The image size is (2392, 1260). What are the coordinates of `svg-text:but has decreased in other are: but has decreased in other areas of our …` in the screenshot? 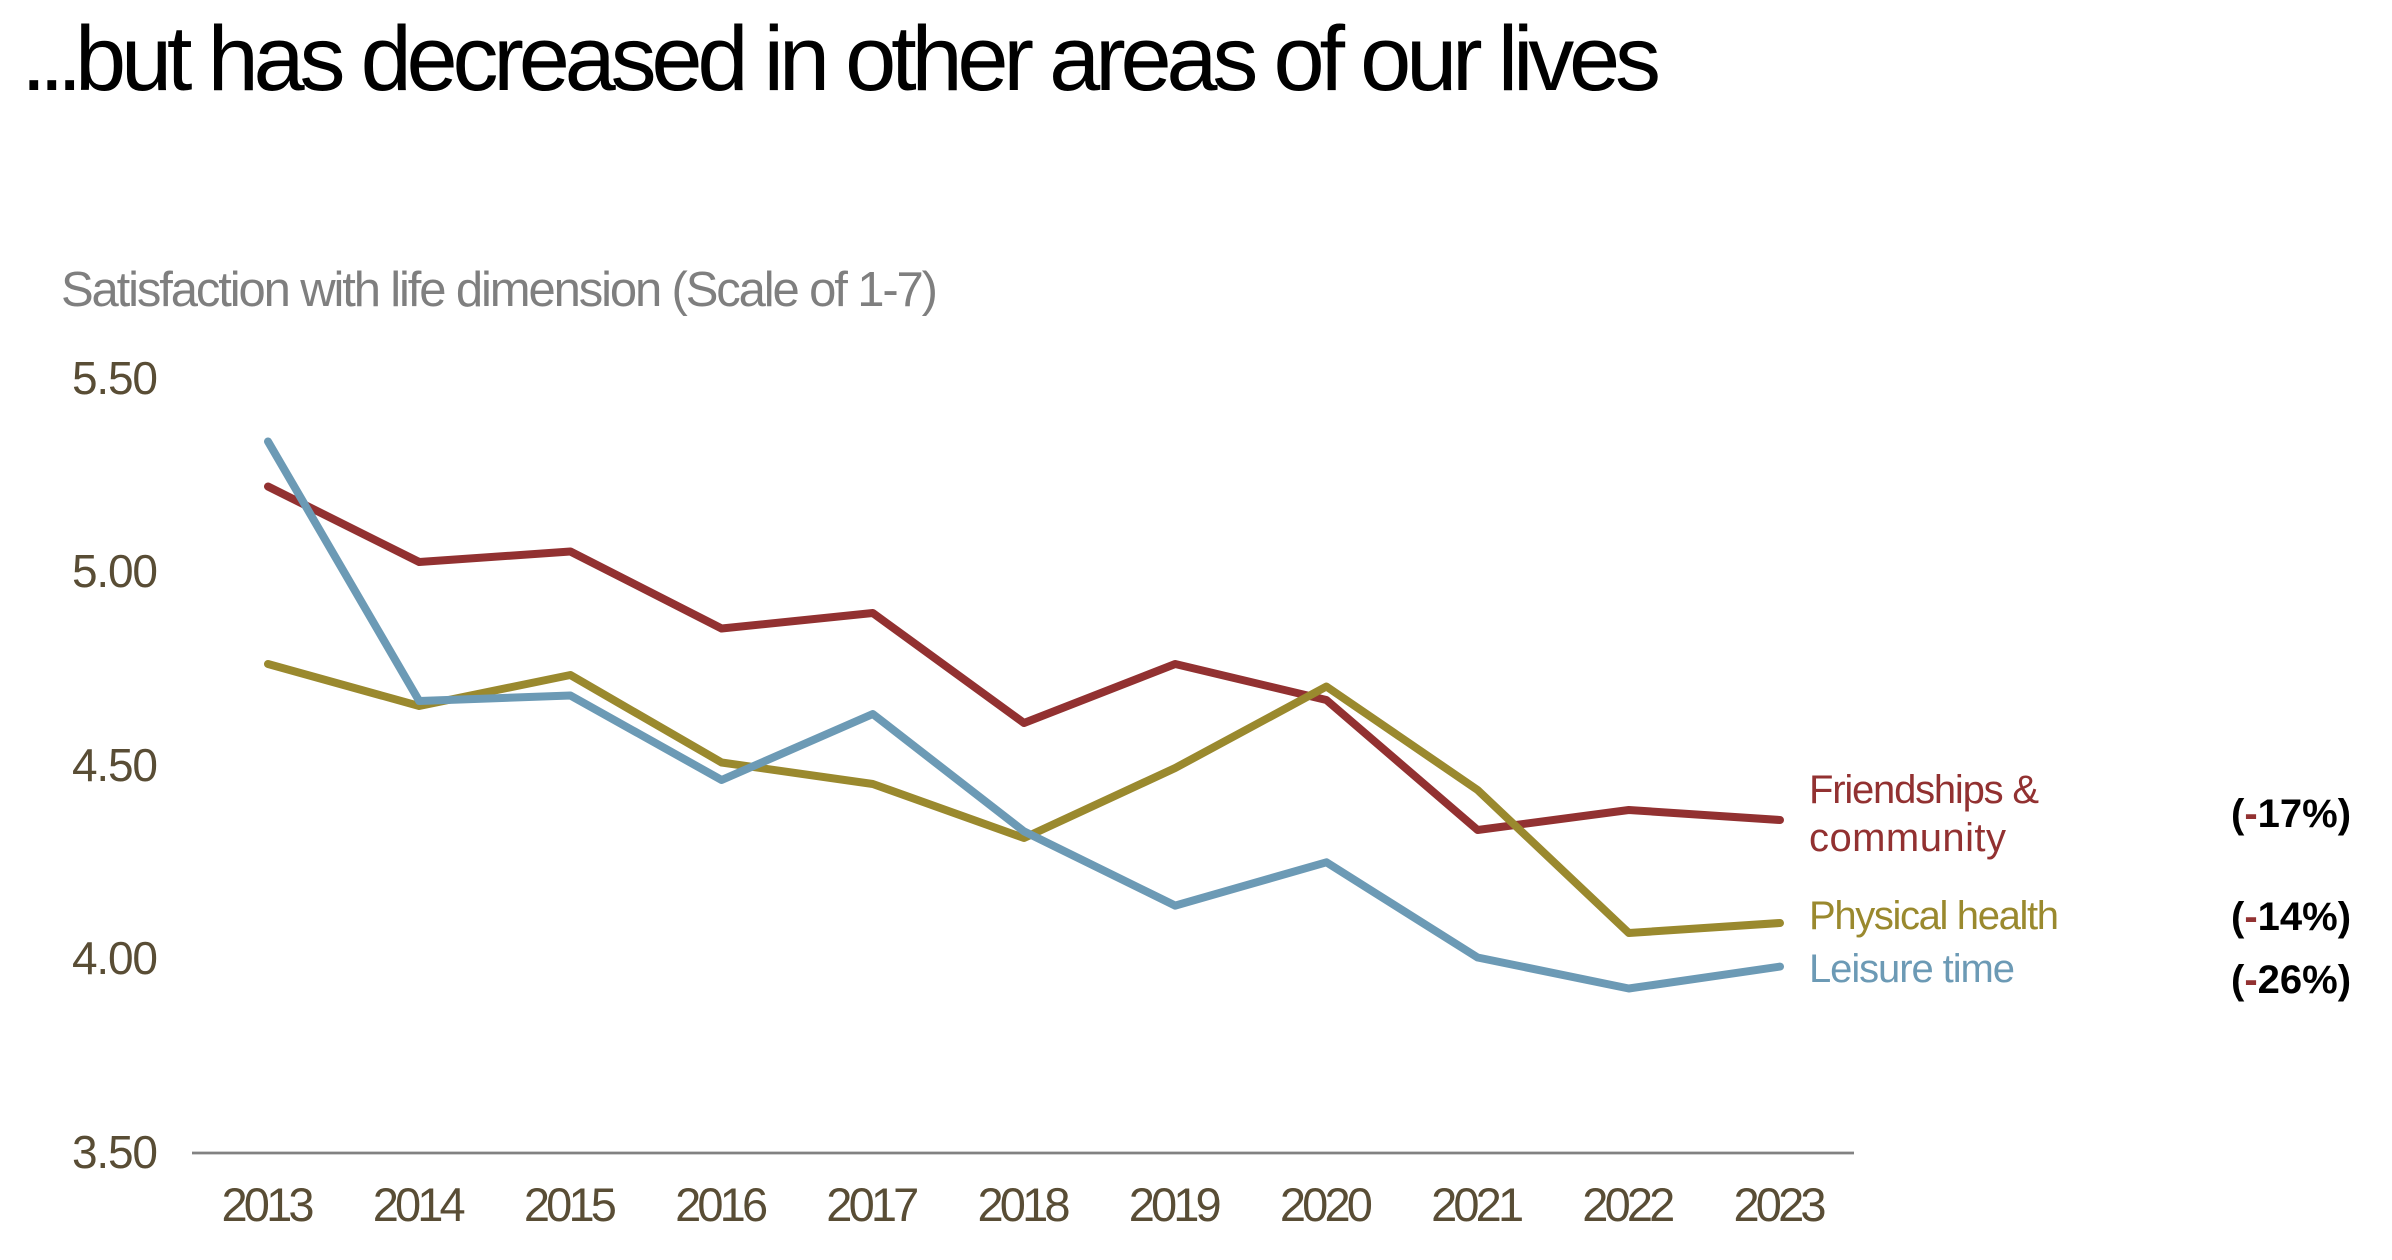 It's located at (868, 59).